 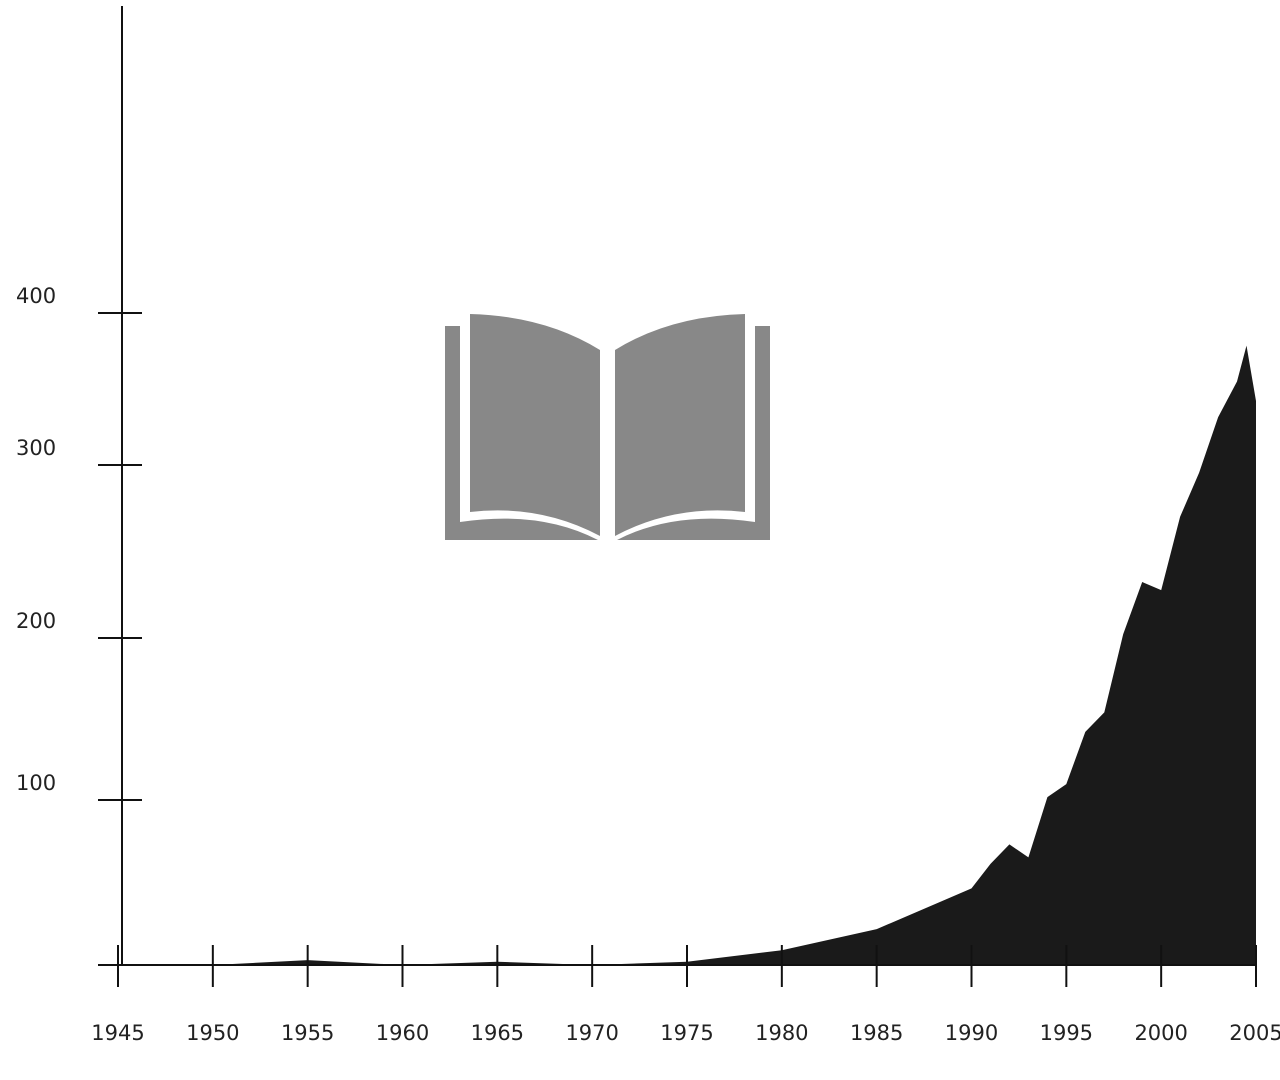 I want to click on x-tick-label: 1955, so click(x=307, y=1033).